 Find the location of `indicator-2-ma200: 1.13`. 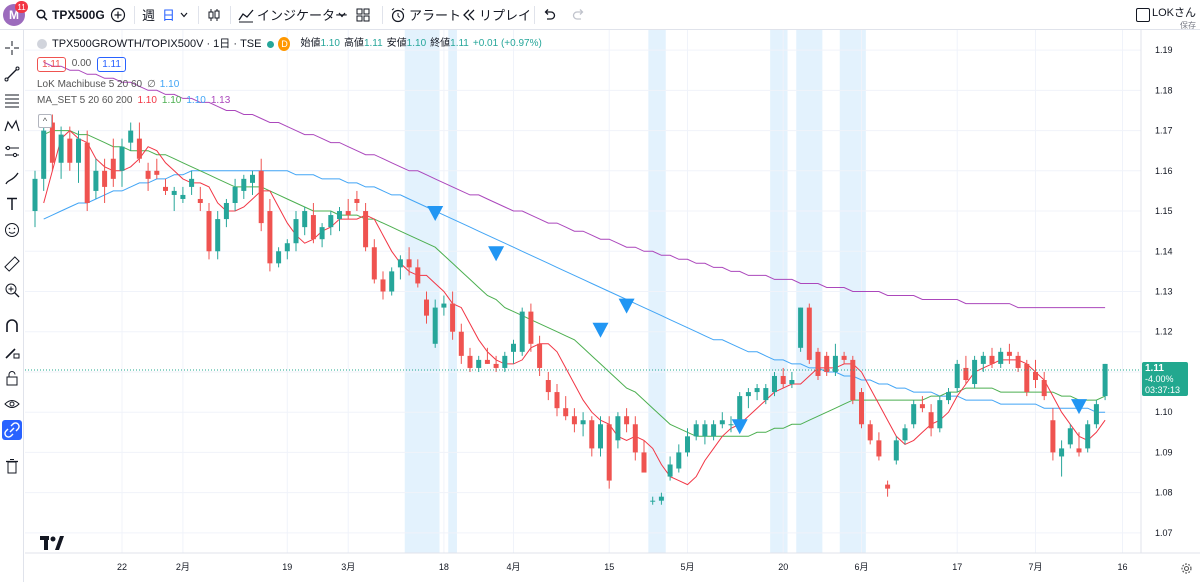

indicator-2-ma200: 1.13 is located at coordinates (220, 100).